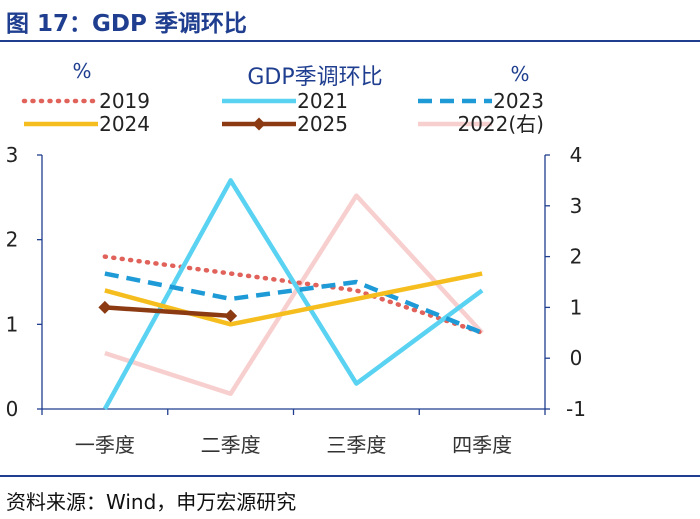 This screenshot has width=700, height=519. Describe the element at coordinates (12, 155) in the screenshot. I see `left-tick-label: 3` at that location.